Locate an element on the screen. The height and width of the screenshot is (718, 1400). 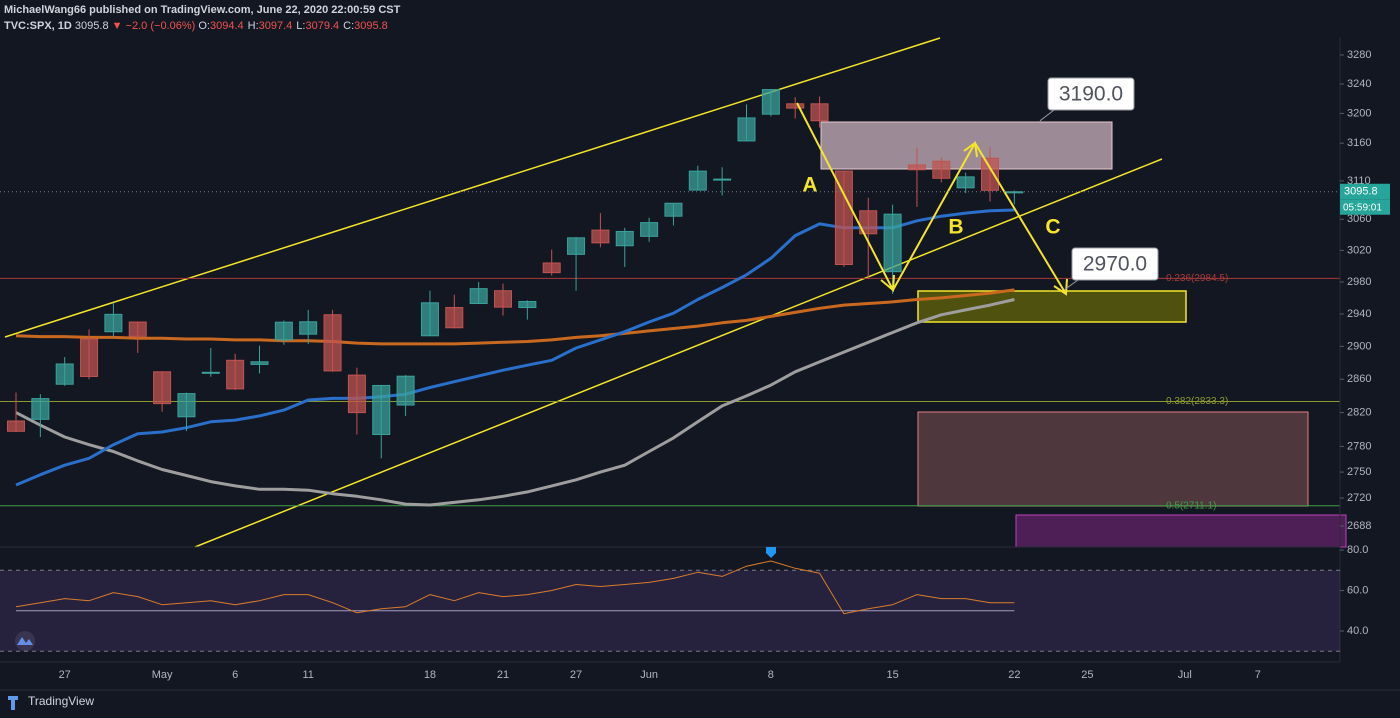
y-tick-label: 2940 is located at coordinates (1359, 314).